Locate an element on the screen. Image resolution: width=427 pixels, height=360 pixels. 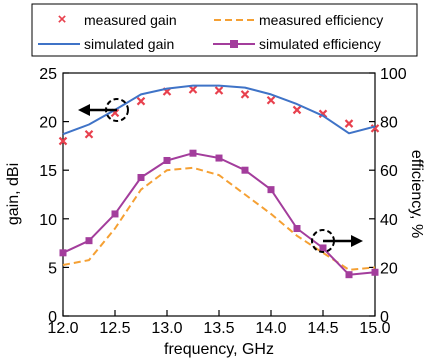
gain-axis-indicator is located at coordinates (103, 110).